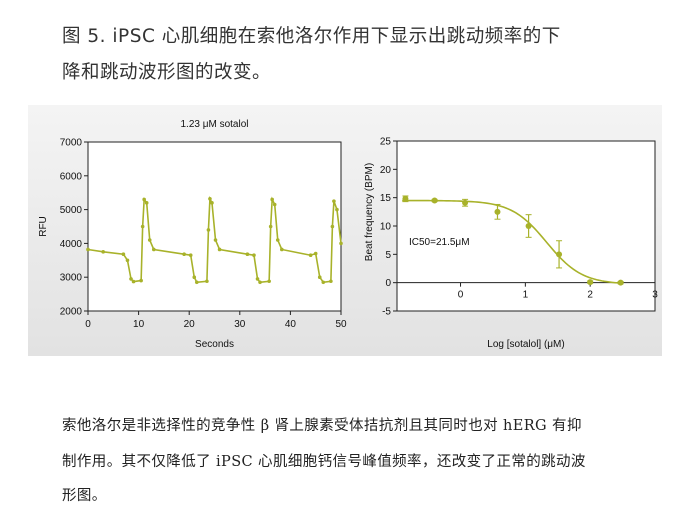 The width and height of the screenshot is (684, 526). What do you see at coordinates (167, 72) in the screenshot?
I see `figure-caption-line-2: 降和跳动波形图的改变。` at bounding box center [167, 72].